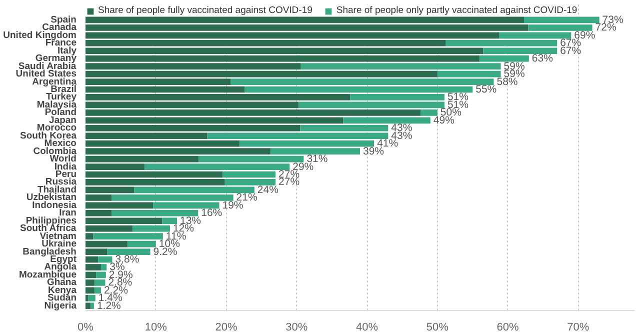 This screenshot has width=642, height=336. What do you see at coordinates (289, 182) in the screenshot?
I see `total-label: 27%` at bounding box center [289, 182].